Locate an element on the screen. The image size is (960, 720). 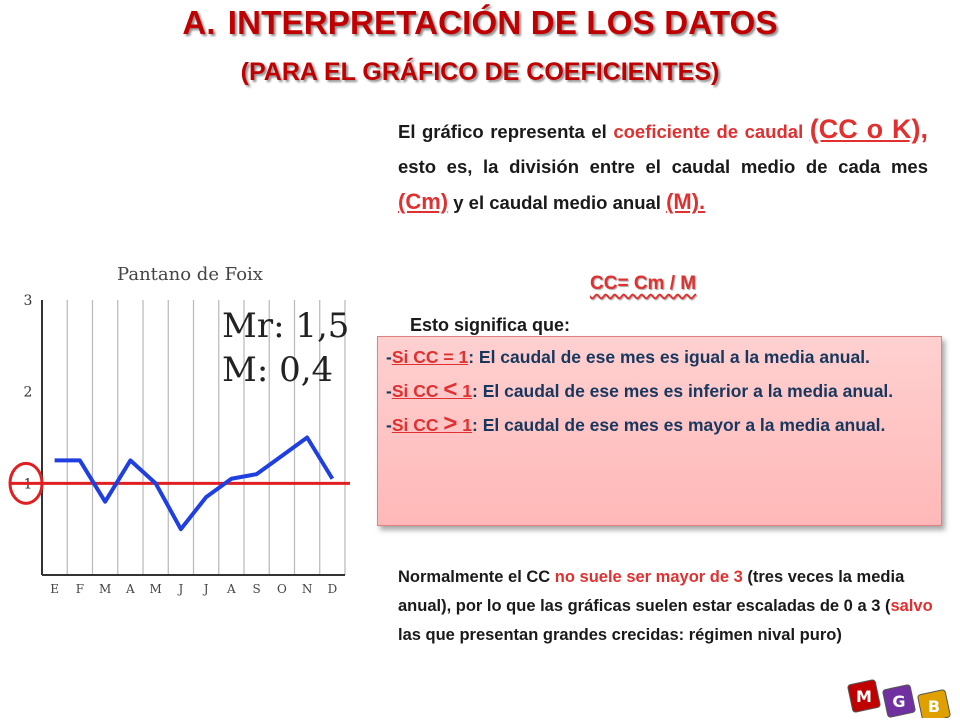
means-label: Esto significa que: is located at coordinates (490, 325).